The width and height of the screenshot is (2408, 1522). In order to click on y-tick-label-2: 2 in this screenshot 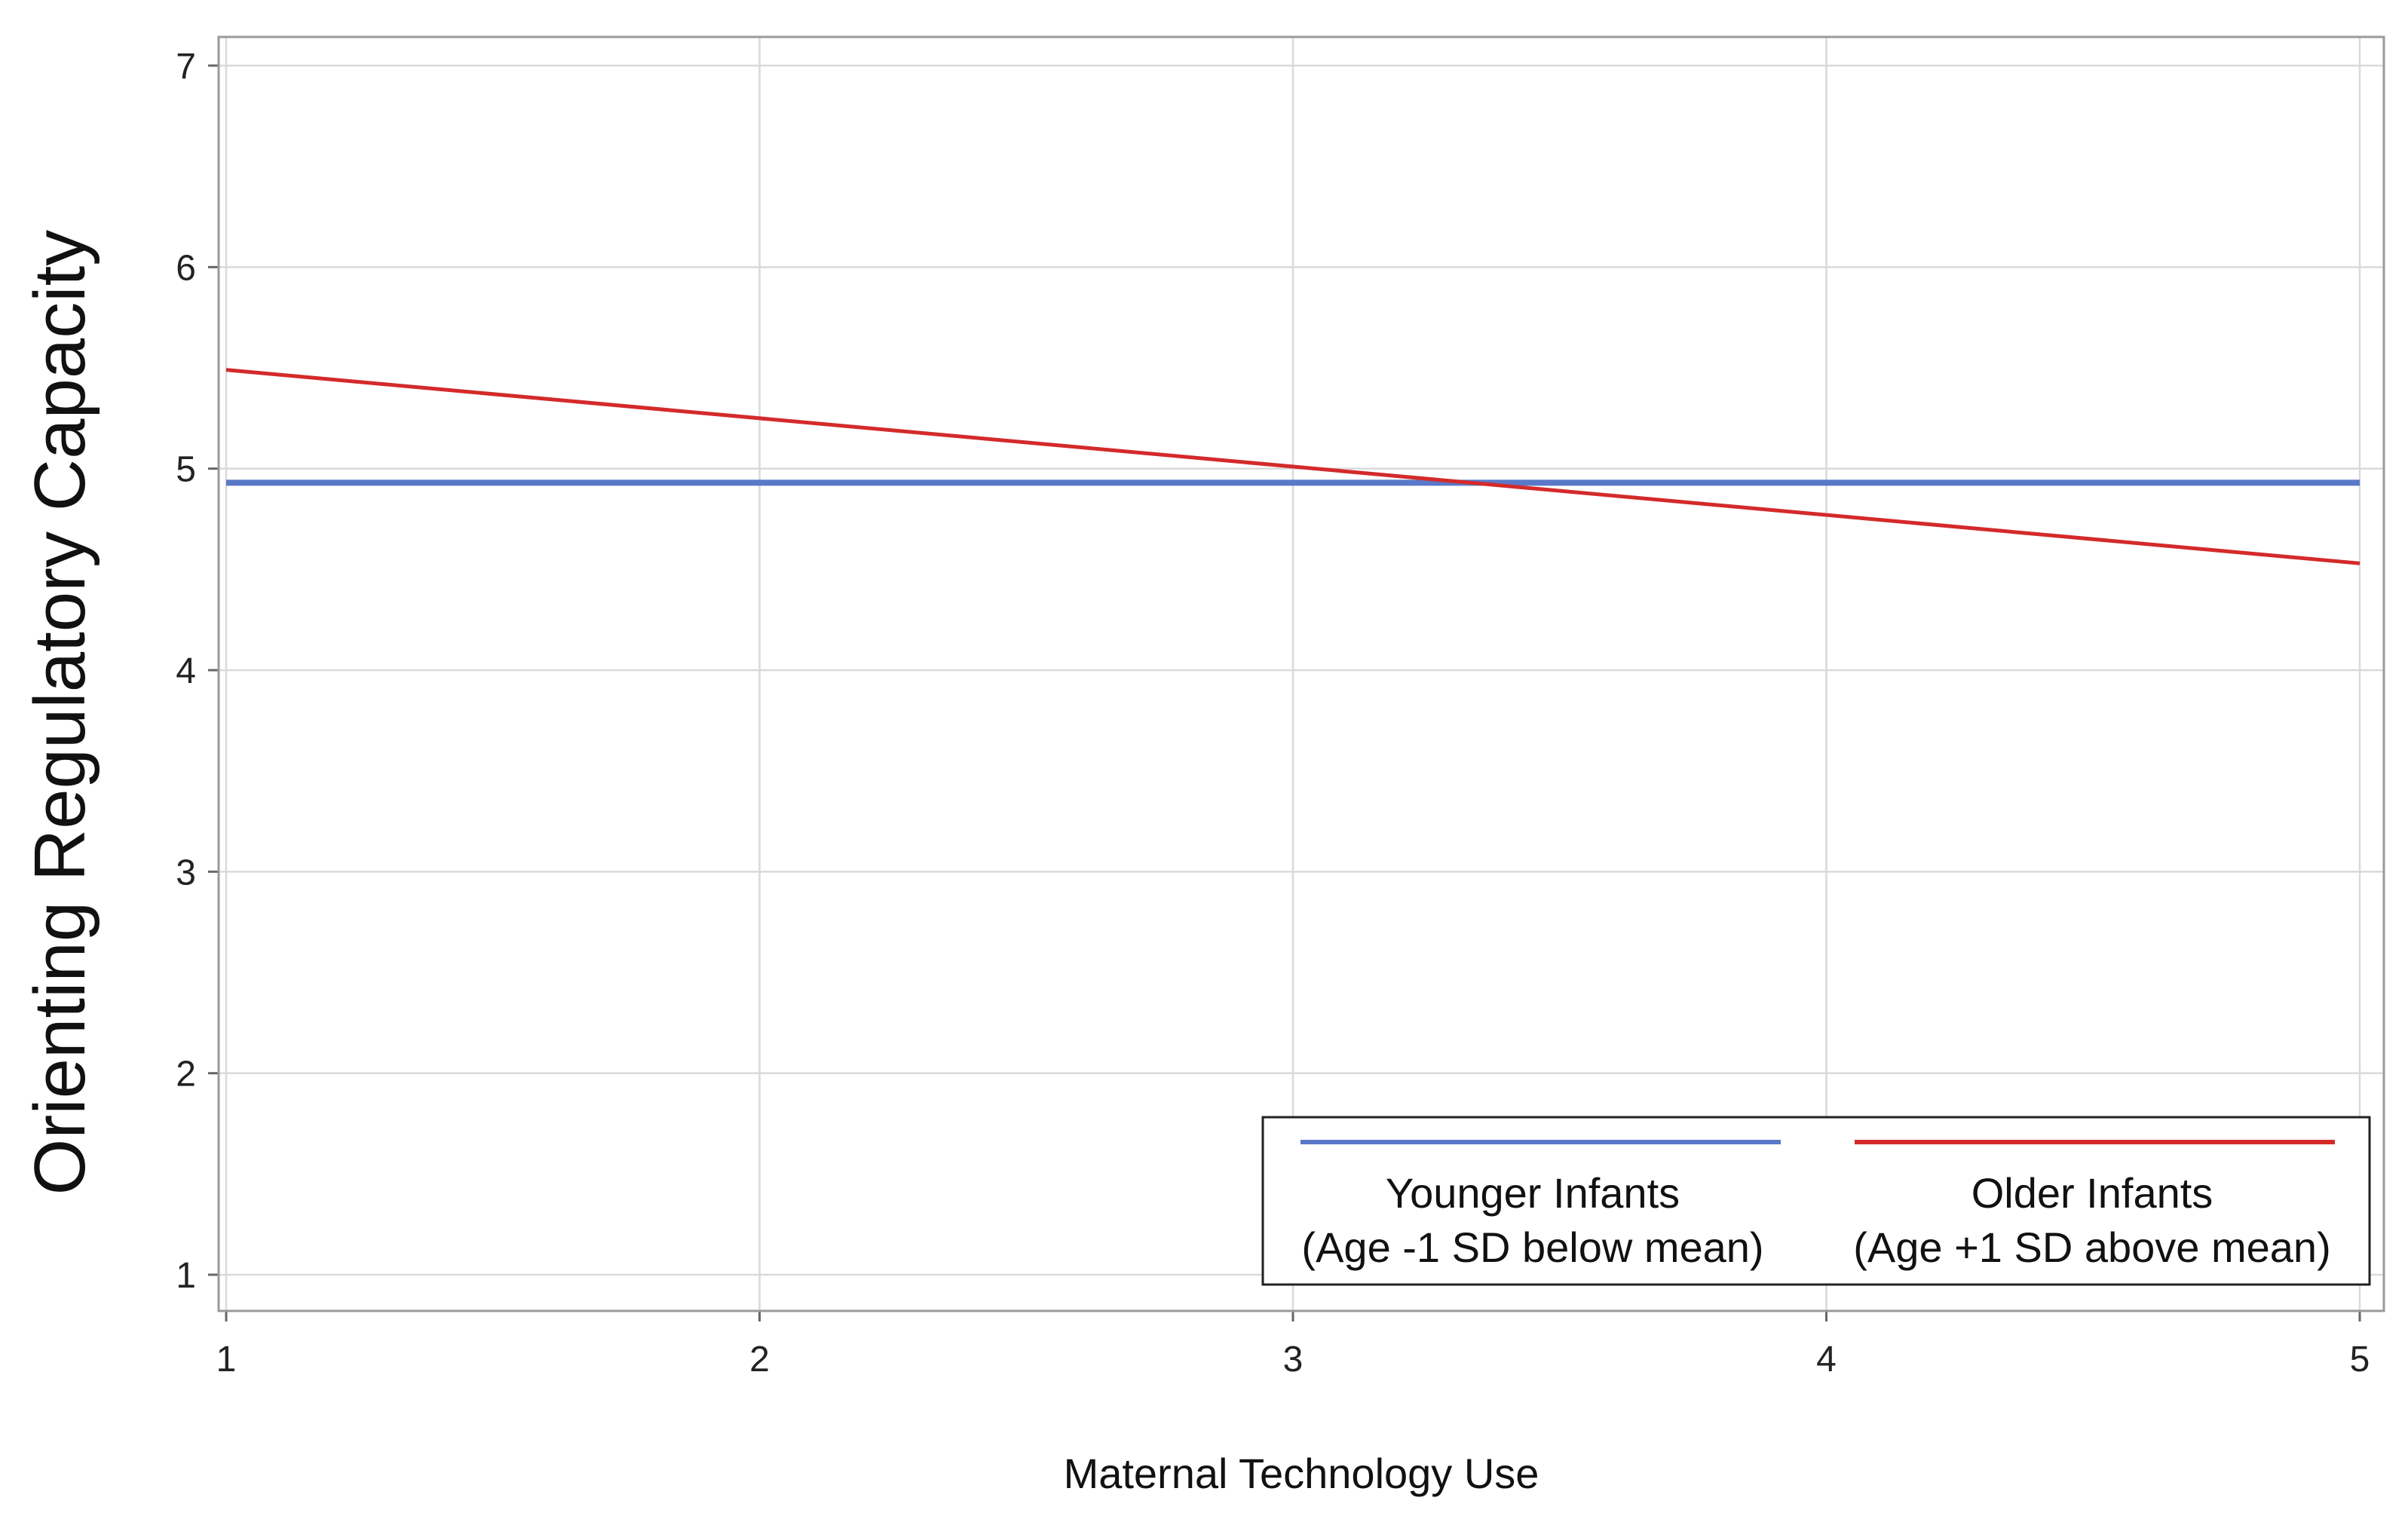, I will do `click(186, 1075)`.